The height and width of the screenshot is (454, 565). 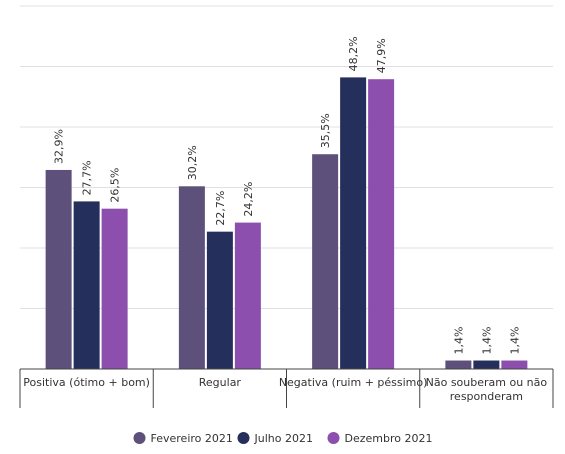 I want to click on data-label: 24,2%, so click(x=248, y=199).